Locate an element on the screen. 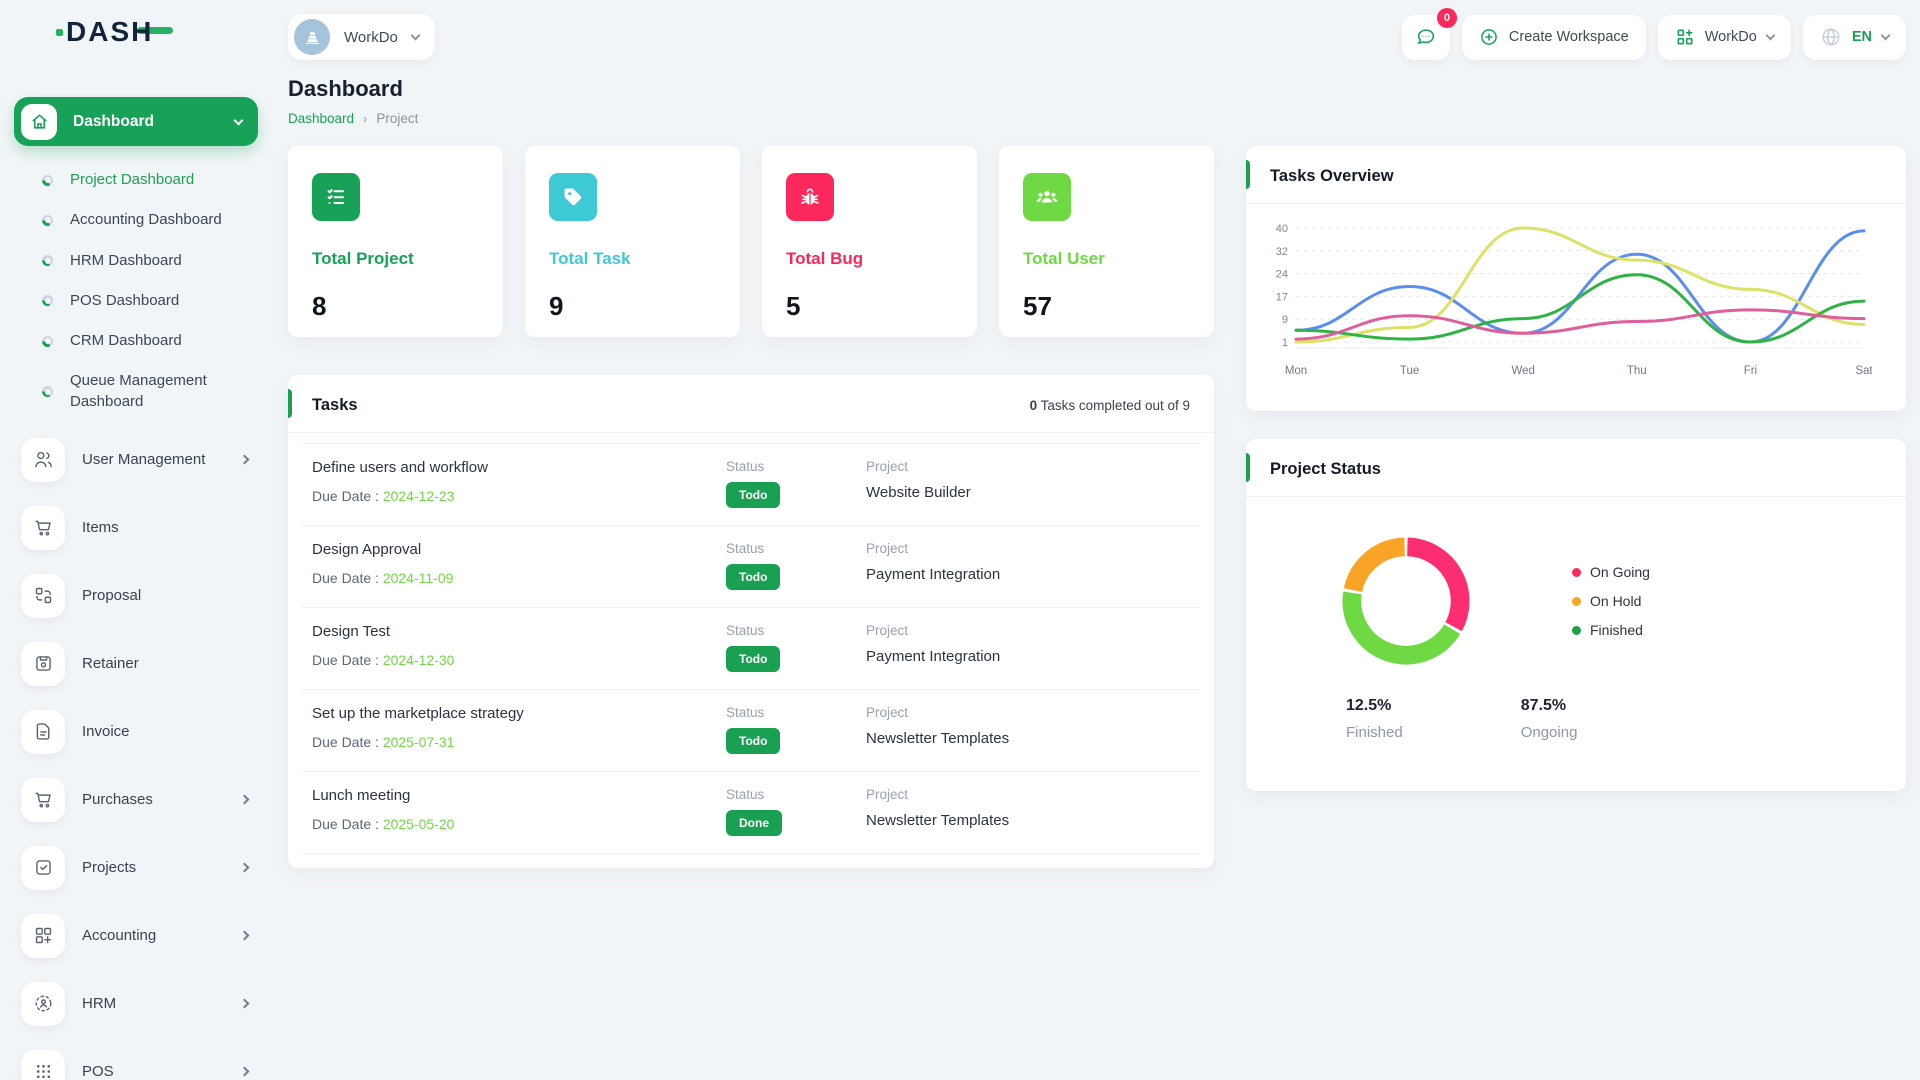 This screenshot has width=1920, height=1080. stat-card-total-bug: Total Bug 5 is located at coordinates (869, 241).